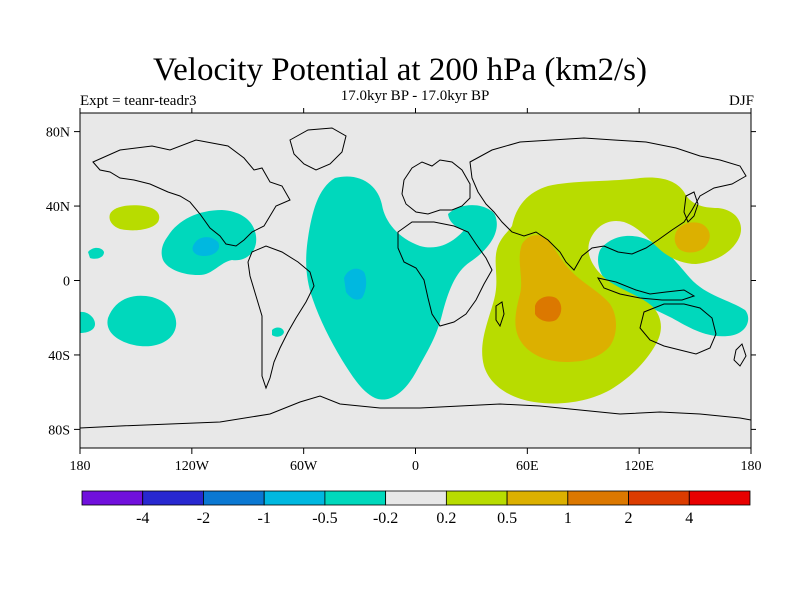 The width and height of the screenshot is (800, 600). What do you see at coordinates (355, 284) in the screenshot?
I see `contour-negative2-atlantic` at bounding box center [355, 284].